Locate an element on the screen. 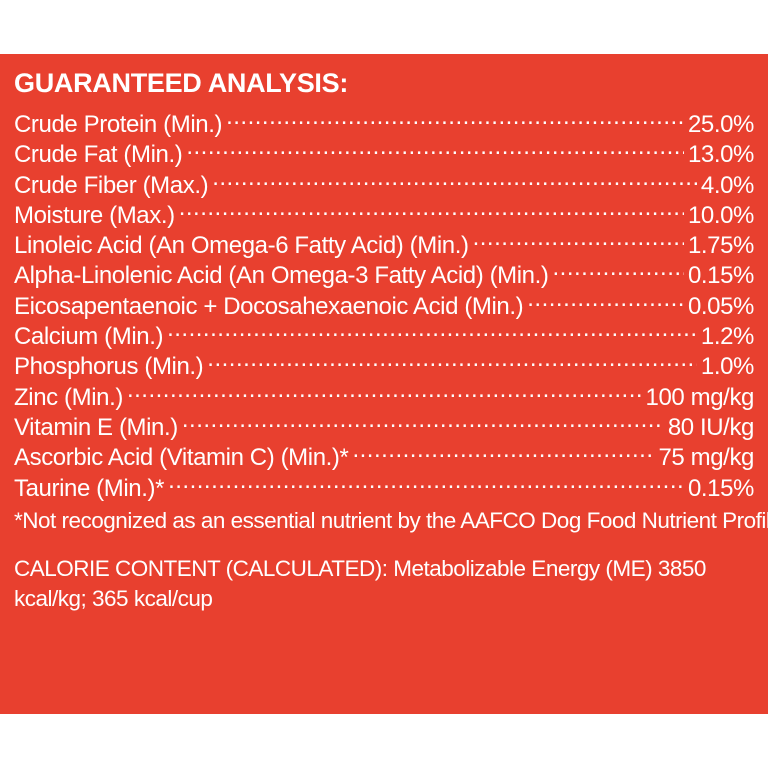 This screenshot has height=768, width=768. nutrient-row: Crude Fiber (Max.) 4.0% is located at coordinates (384, 181).